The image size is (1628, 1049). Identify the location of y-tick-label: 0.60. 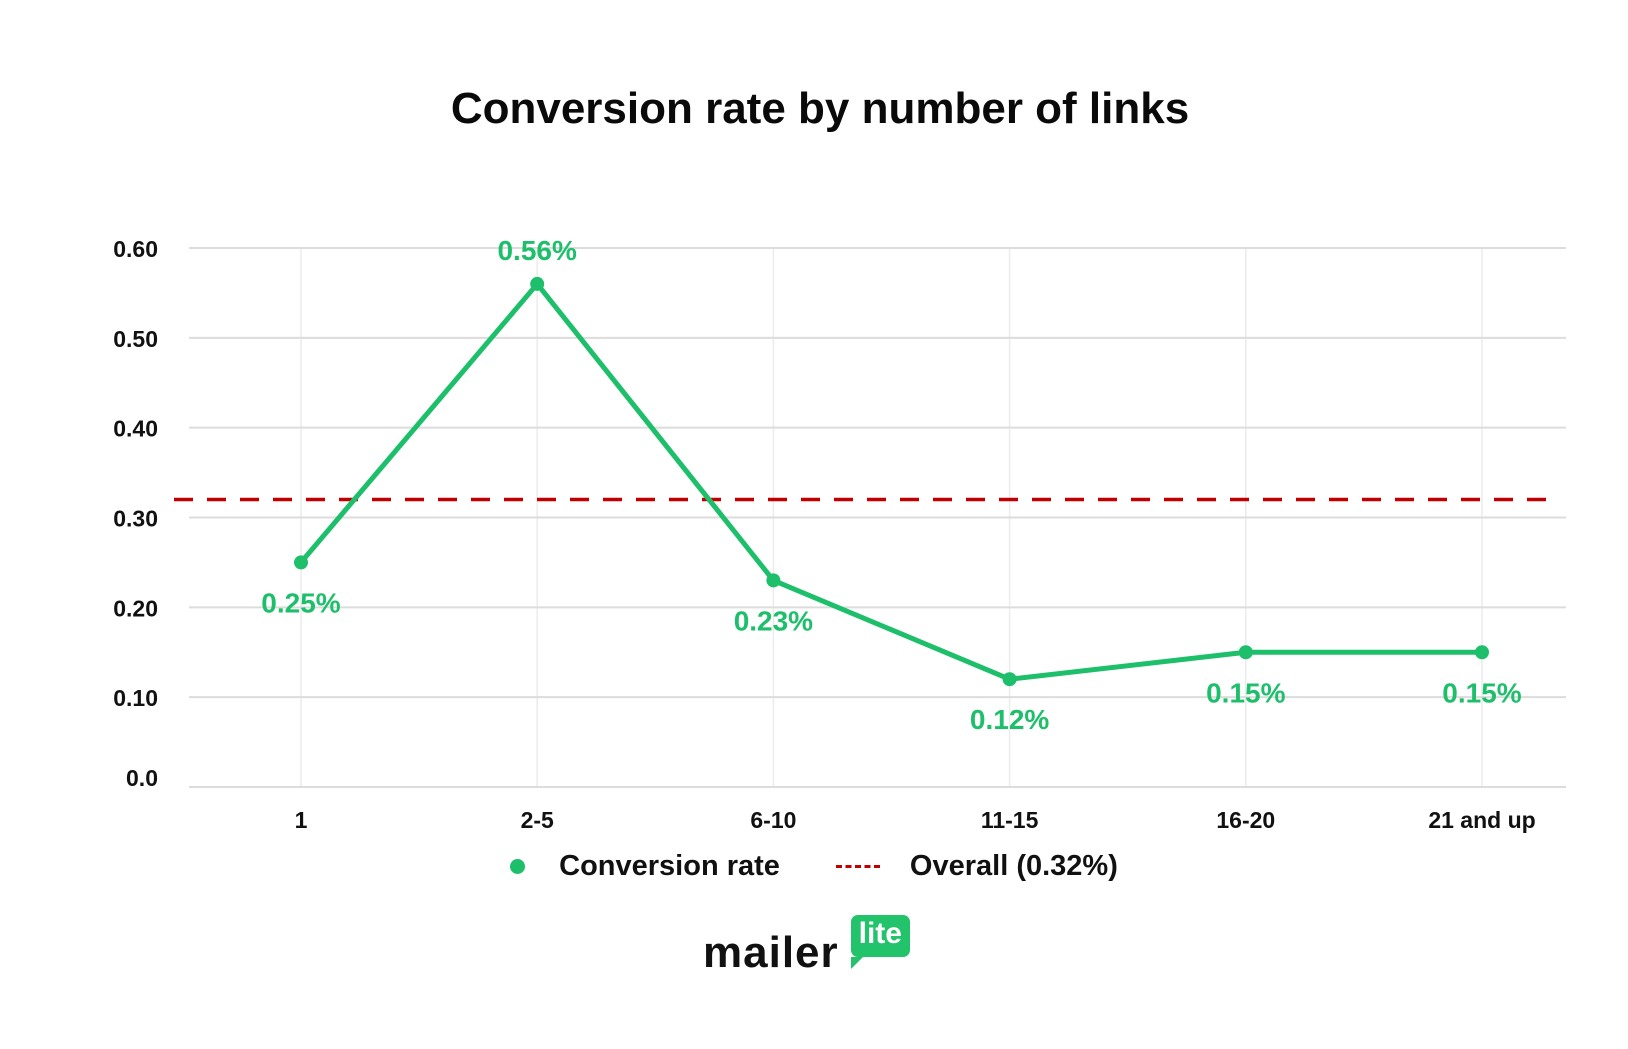
(135, 249).